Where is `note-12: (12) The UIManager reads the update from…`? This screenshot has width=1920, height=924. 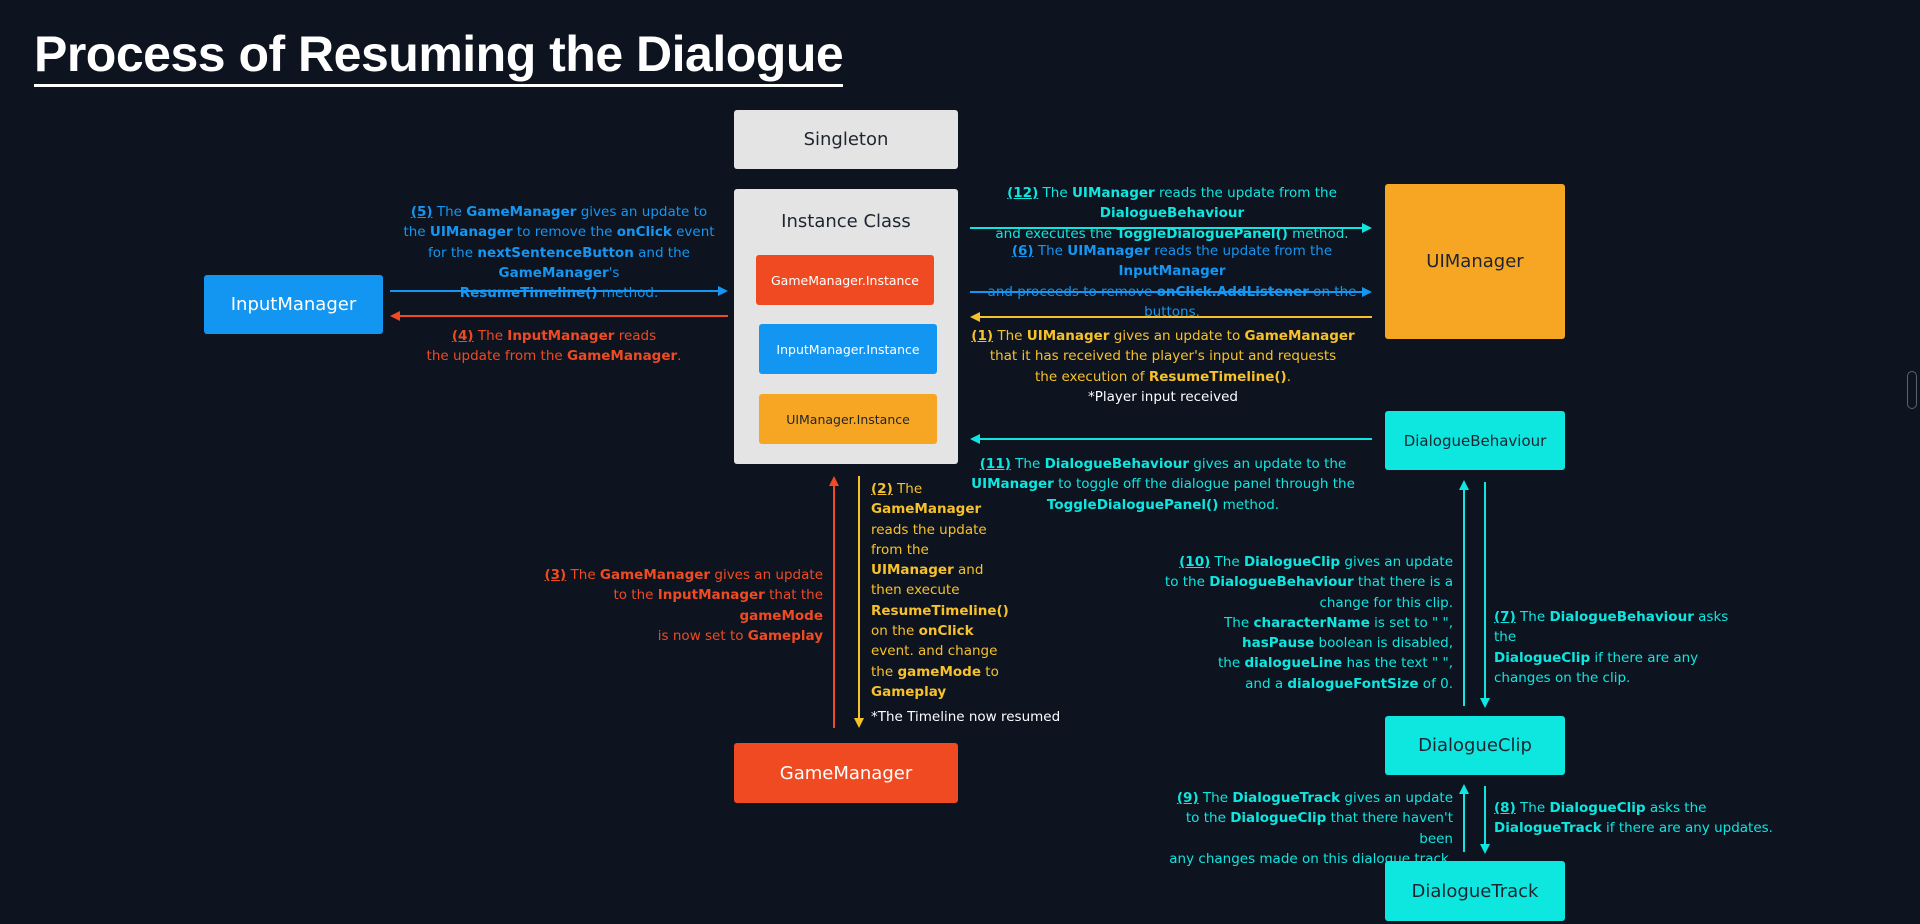 note-12: (12) The UIManager reads the update from… is located at coordinates (1172, 213).